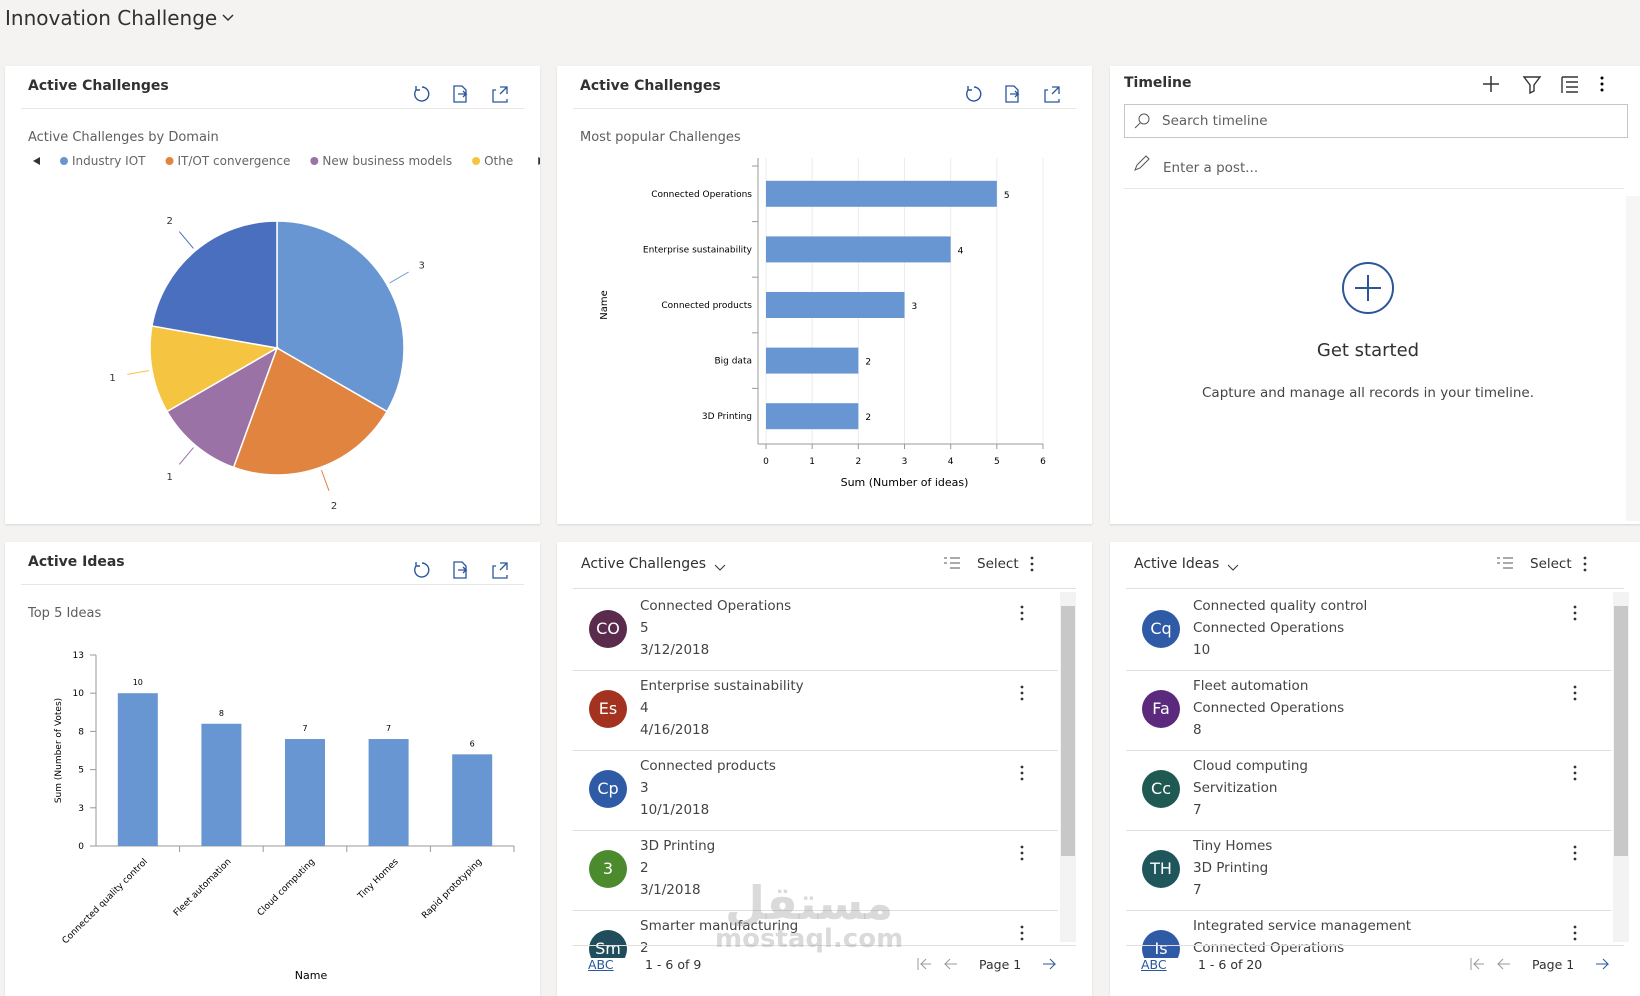  I want to click on legend-next, so click(539, 161).